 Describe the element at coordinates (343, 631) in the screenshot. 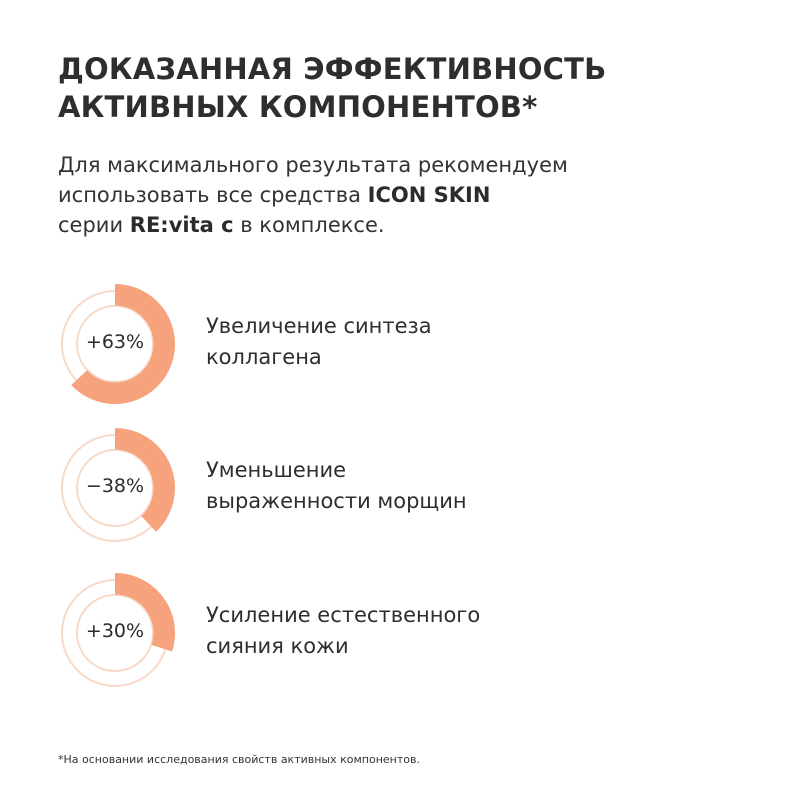

I see `metric-label: Усиление естественного сияния кожи` at that location.